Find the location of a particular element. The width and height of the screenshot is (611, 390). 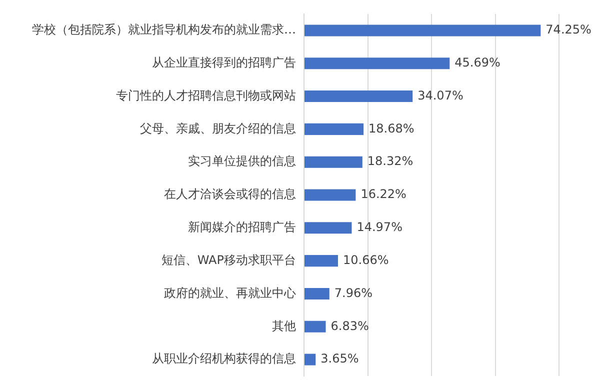

data-label: 16.22% is located at coordinates (383, 194).